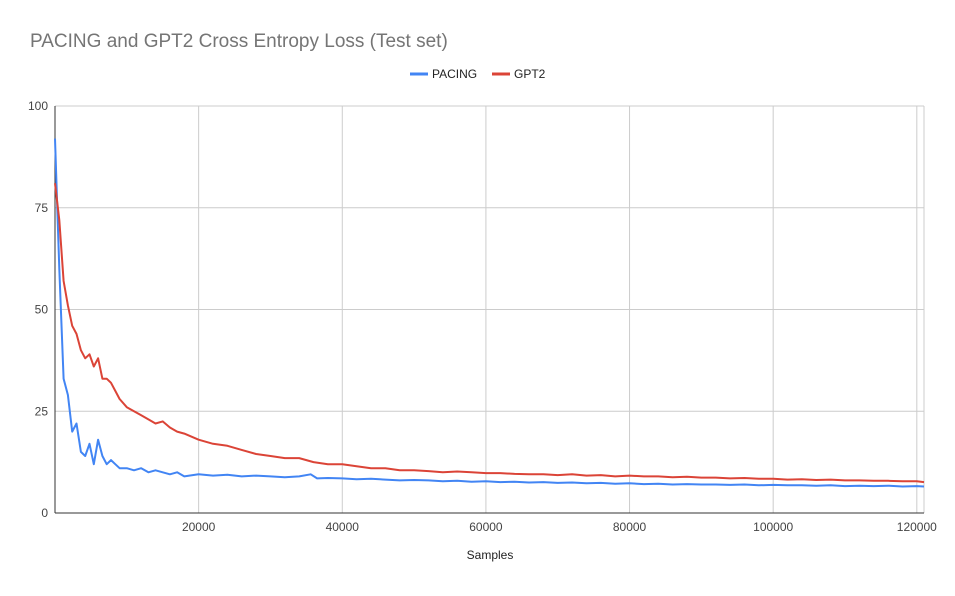  Describe the element at coordinates (490, 555) in the screenshot. I see `x-axis-label: Samples` at that location.